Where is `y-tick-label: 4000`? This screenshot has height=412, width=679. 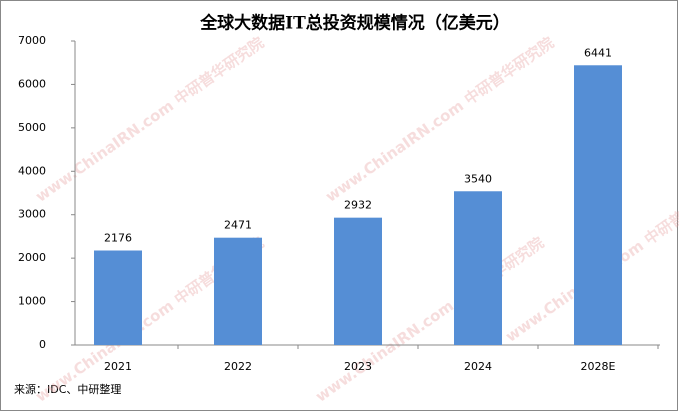 y-tick-label: 4000 is located at coordinates (32, 170).